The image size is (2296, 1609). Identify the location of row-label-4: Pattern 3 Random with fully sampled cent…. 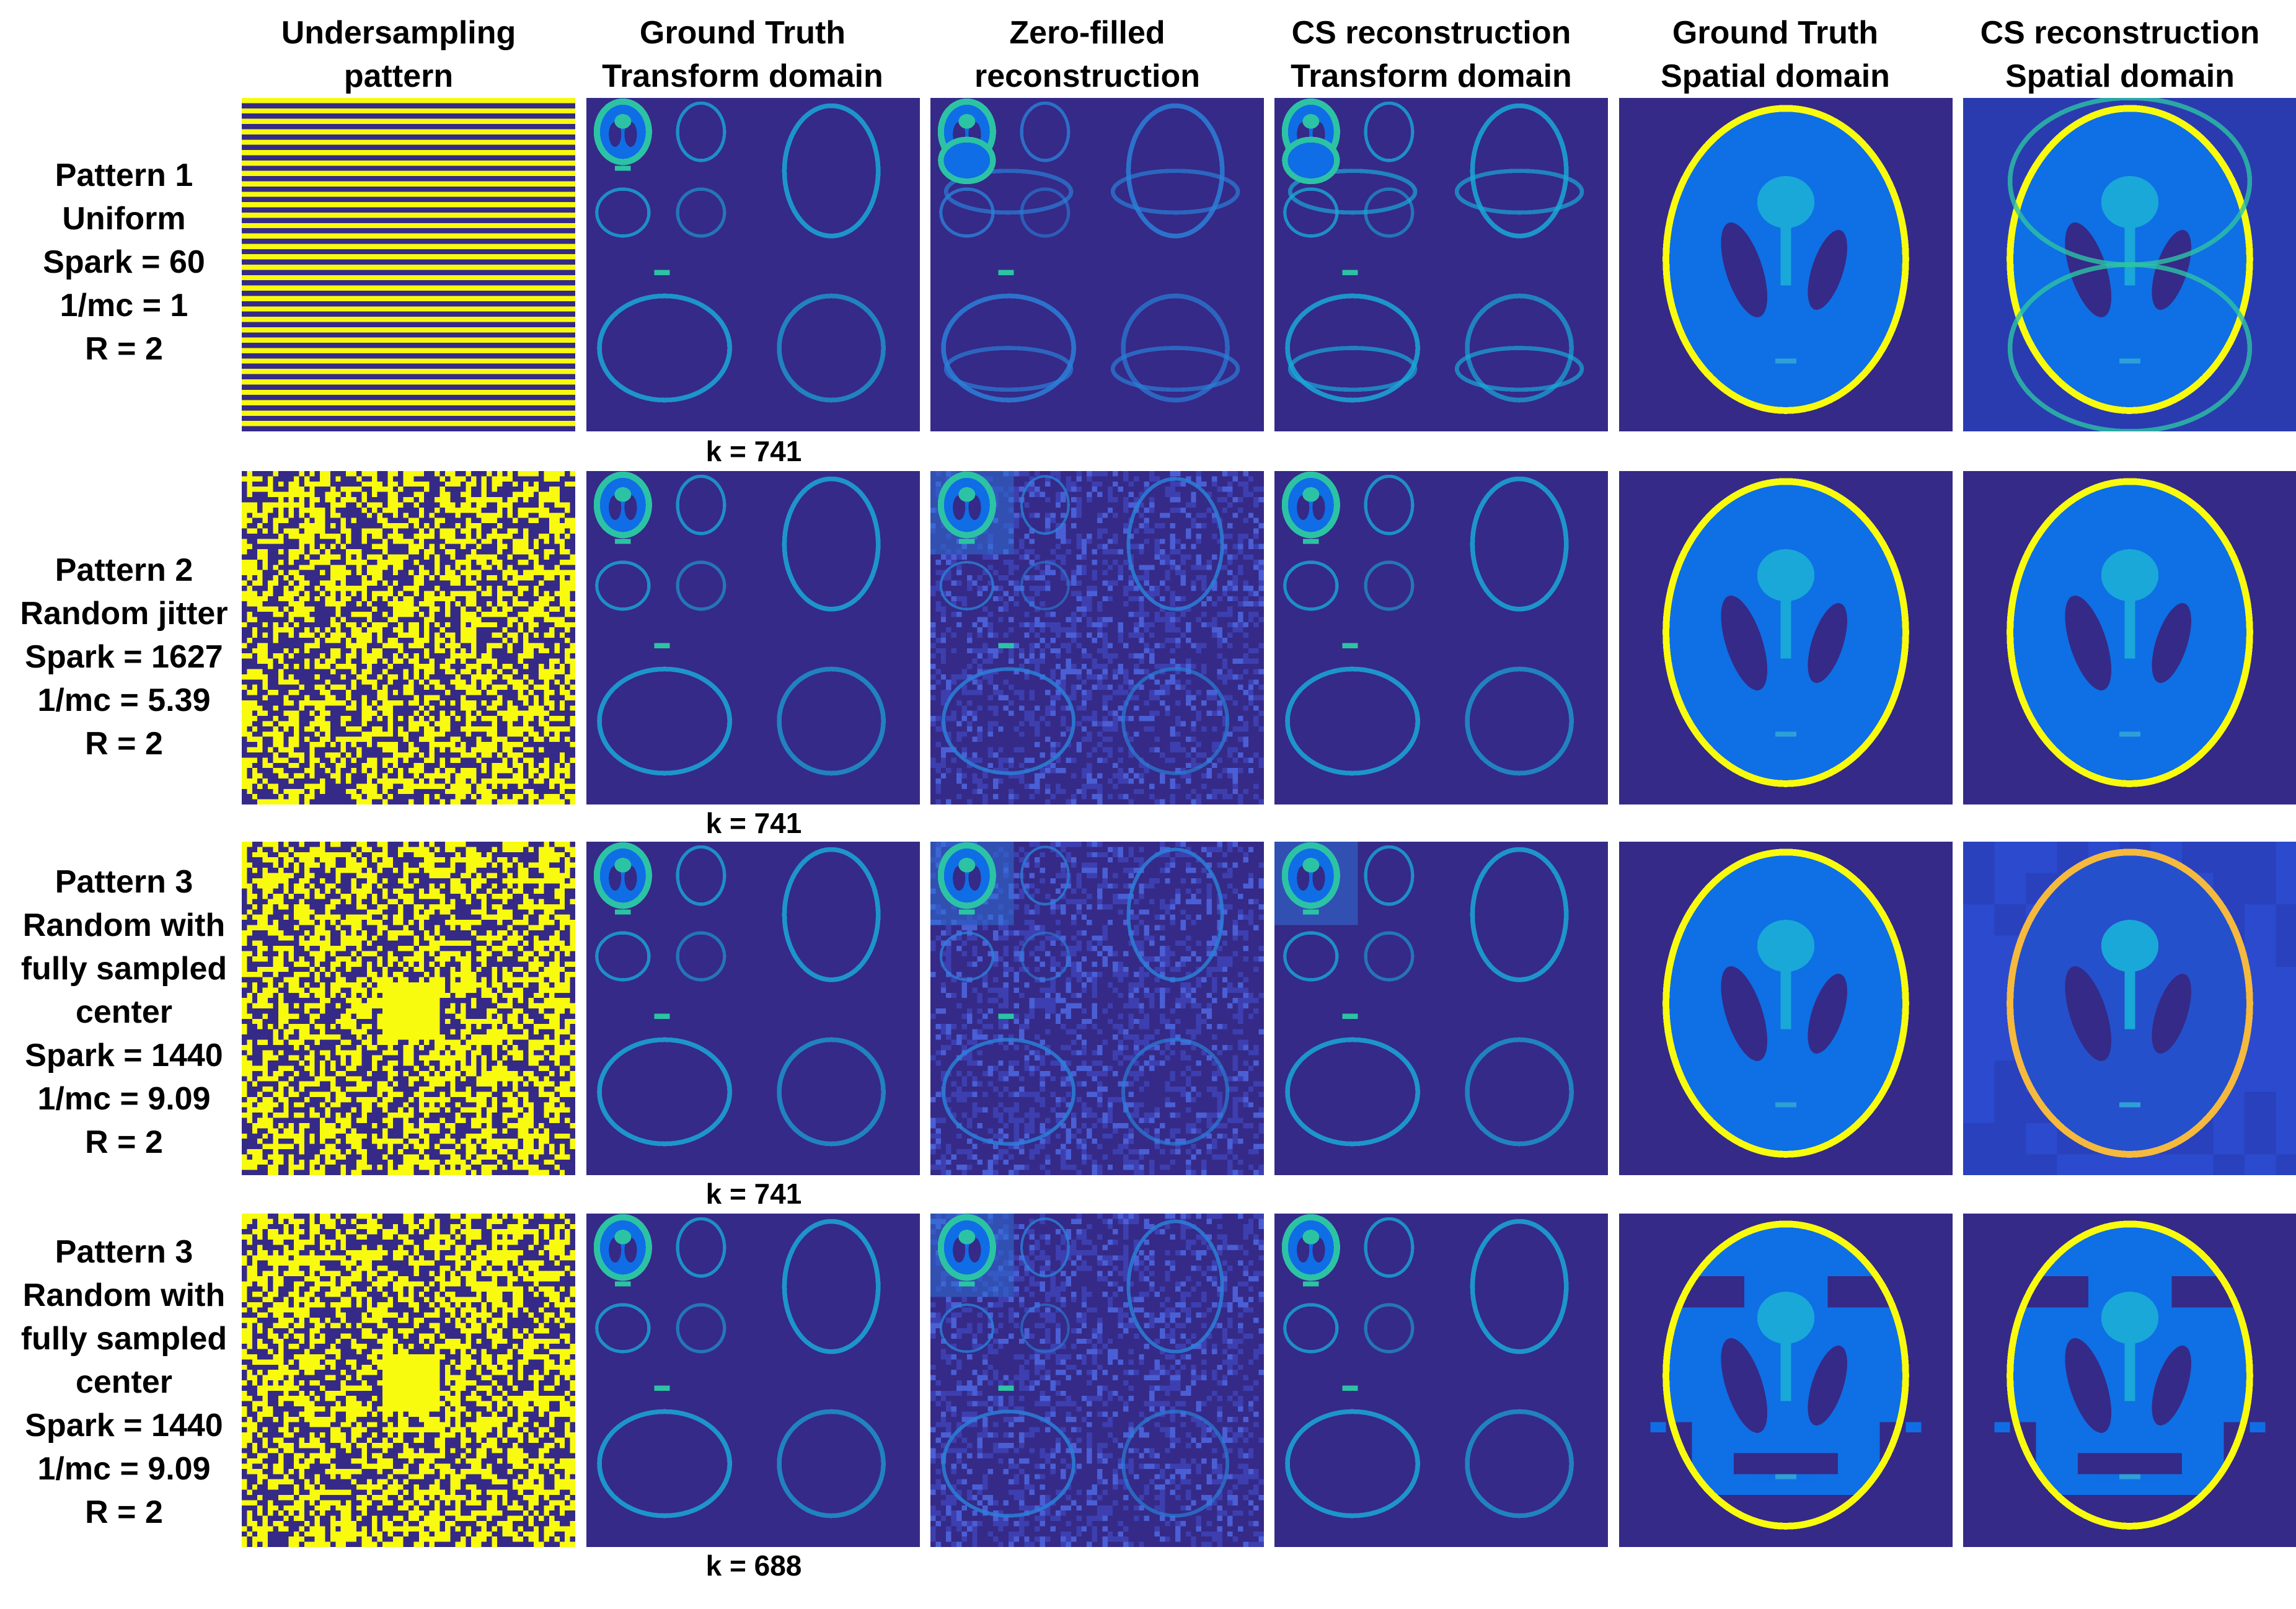
(124, 1382).